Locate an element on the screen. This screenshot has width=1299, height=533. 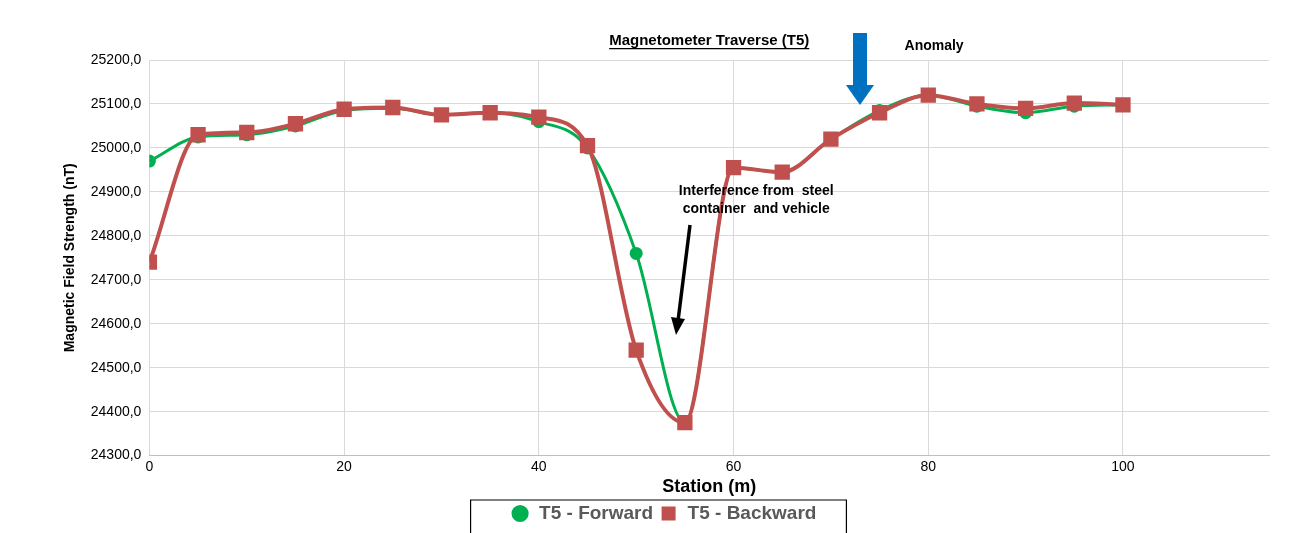
y-tick-label: 24700,0 is located at coordinates (116, 278).